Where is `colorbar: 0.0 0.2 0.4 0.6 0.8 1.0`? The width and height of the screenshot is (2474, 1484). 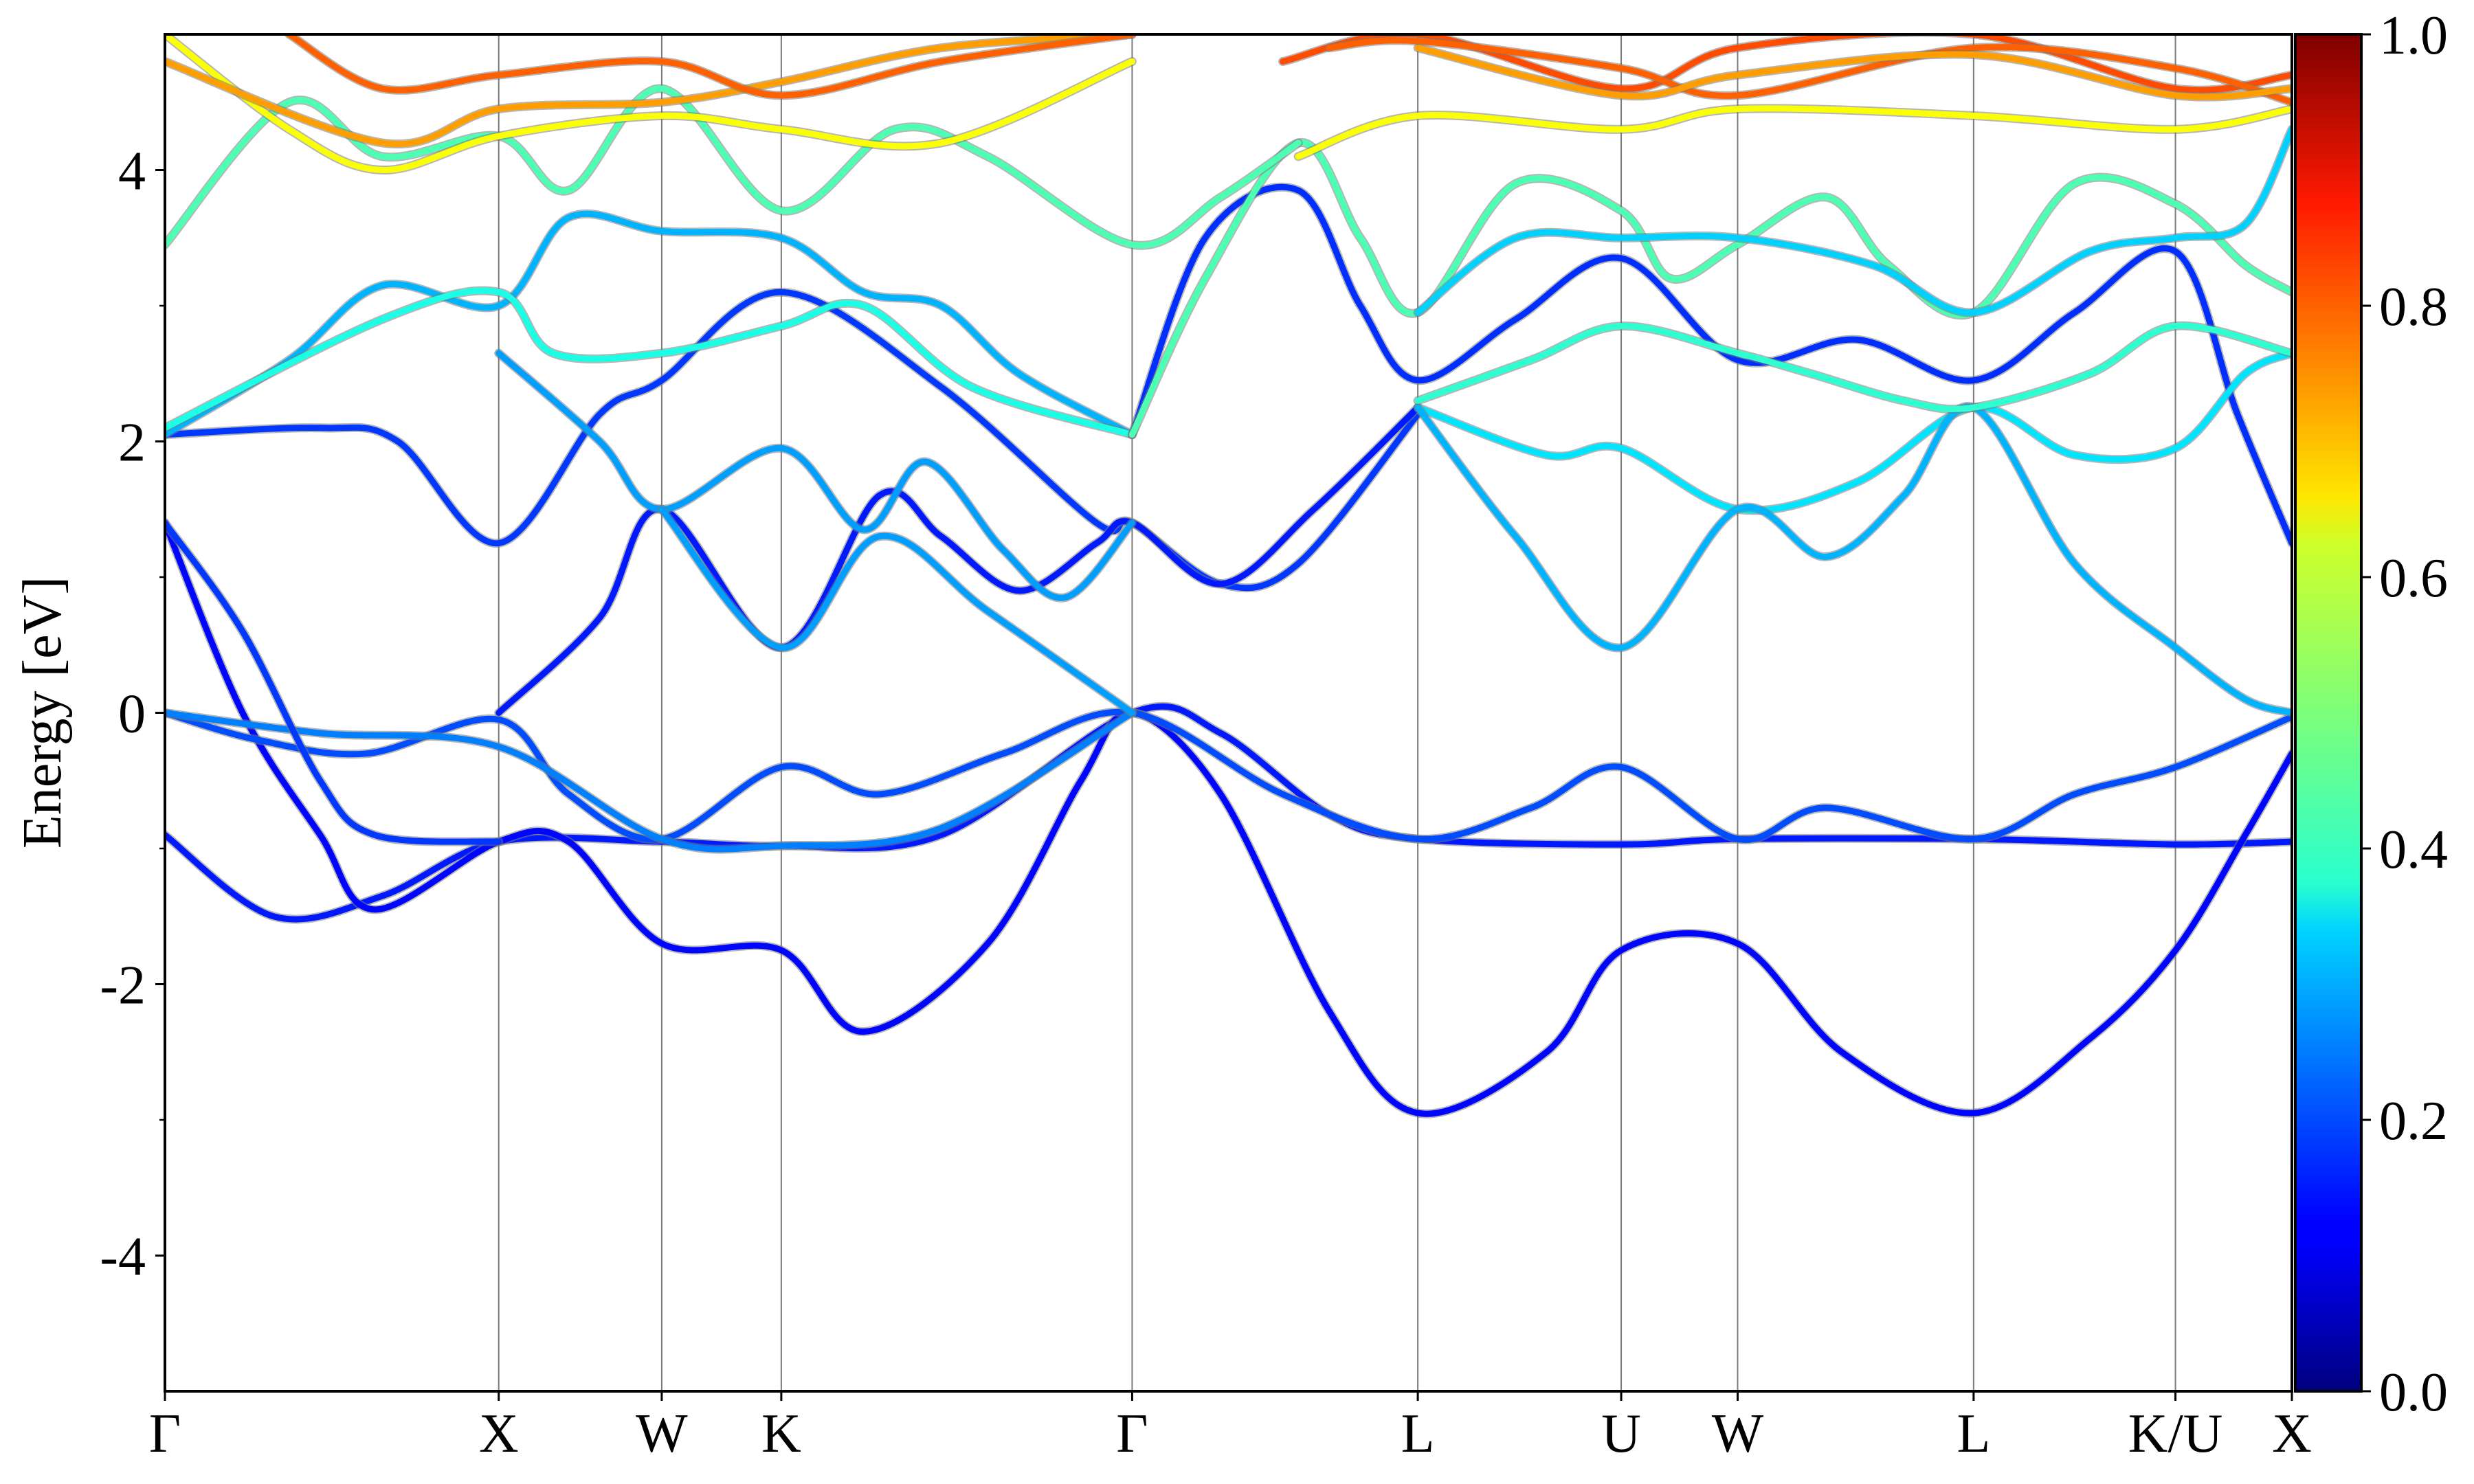 colorbar: 0.0 0.2 0.4 0.6 0.8 1.0 is located at coordinates (2371, 714).